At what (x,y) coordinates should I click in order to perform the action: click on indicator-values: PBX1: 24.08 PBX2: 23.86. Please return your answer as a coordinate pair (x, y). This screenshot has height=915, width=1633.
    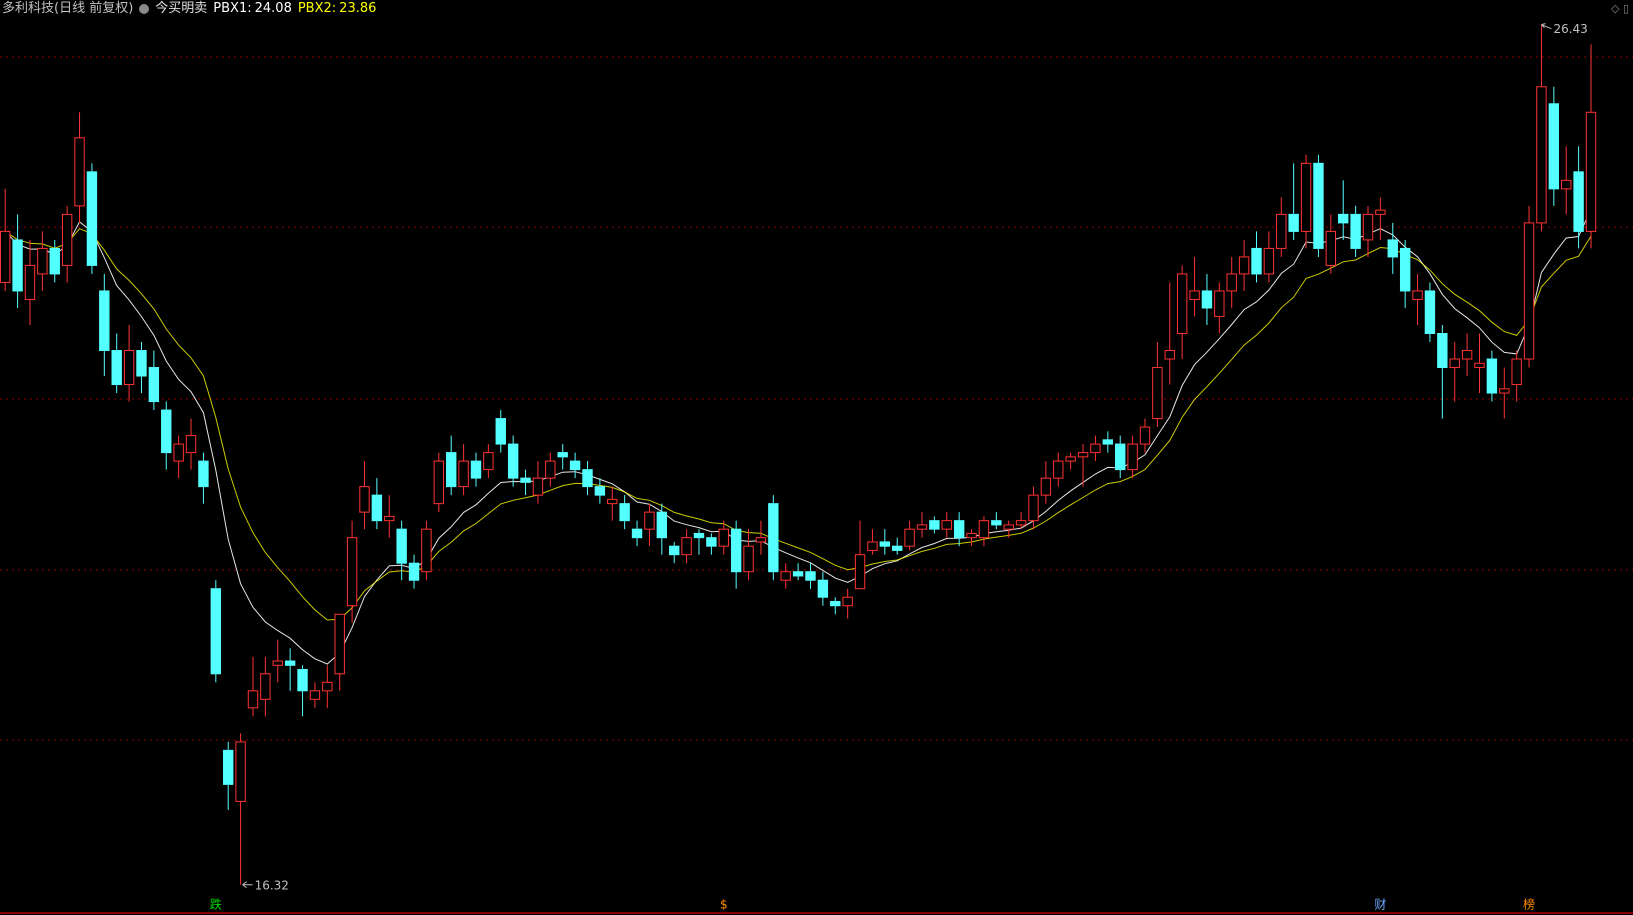
    Looking at the image, I should click on (294, 9).